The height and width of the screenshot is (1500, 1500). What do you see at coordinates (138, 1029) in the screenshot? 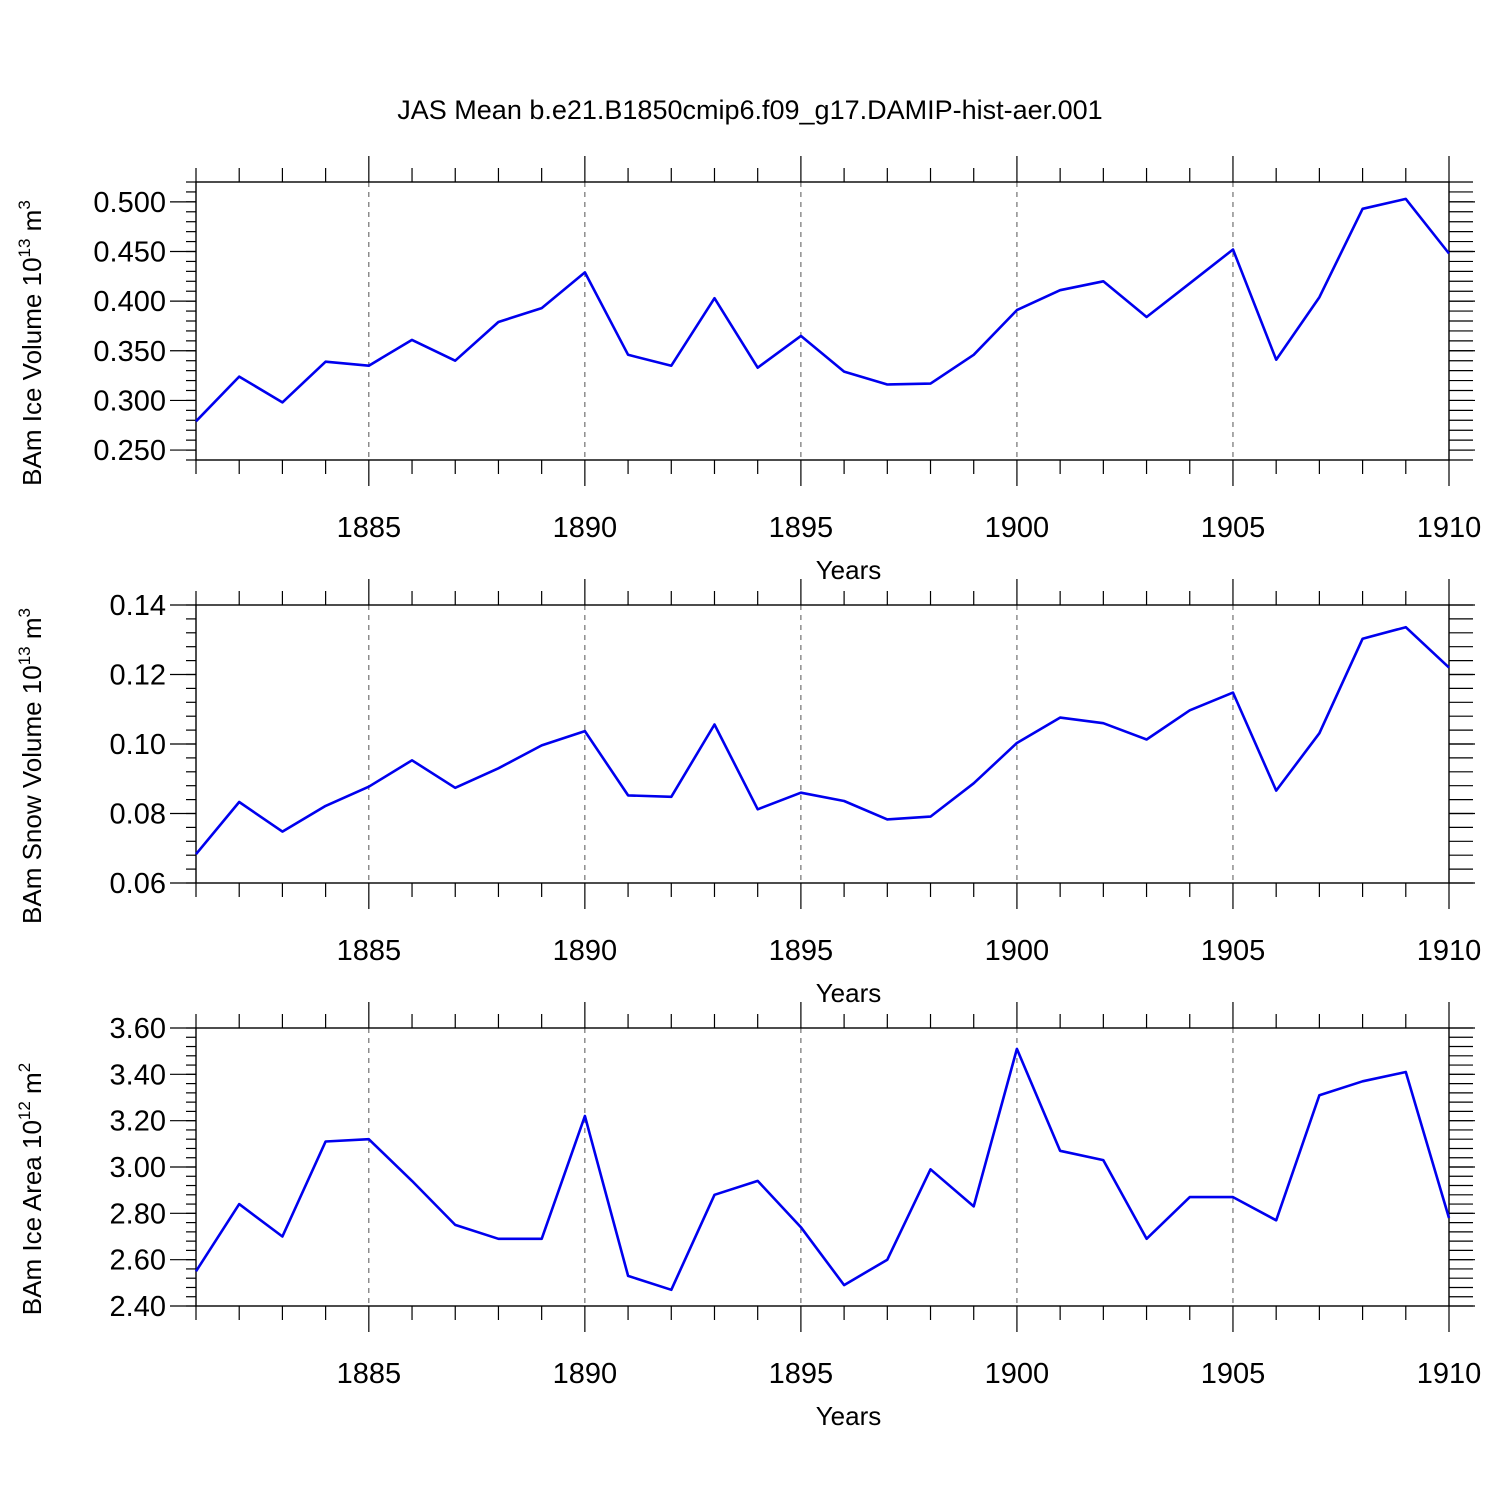
I see `y-tick-label: 3.60` at bounding box center [138, 1029].